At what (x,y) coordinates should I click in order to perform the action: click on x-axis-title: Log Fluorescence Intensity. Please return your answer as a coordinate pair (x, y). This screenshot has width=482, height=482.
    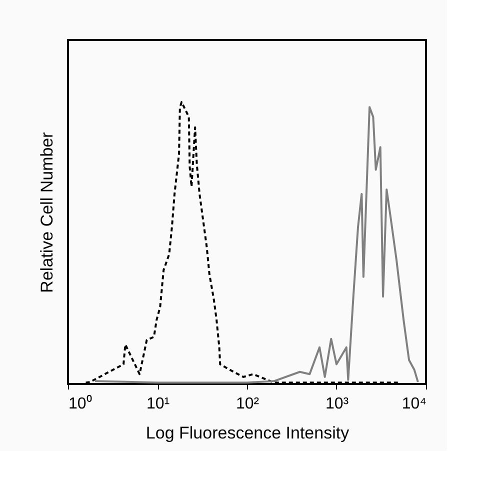
    Looking at the image, I should click on (248, 433).